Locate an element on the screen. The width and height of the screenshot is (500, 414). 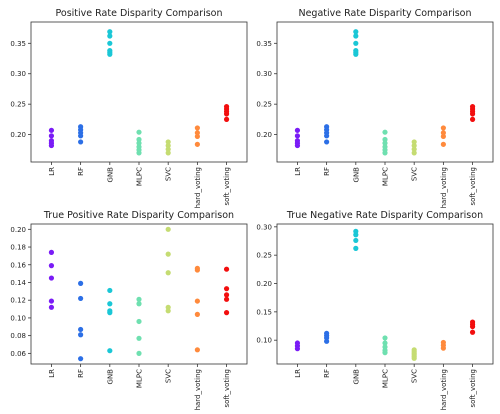
y-tick-label: 0.06 is located at coordinates (18, 354).